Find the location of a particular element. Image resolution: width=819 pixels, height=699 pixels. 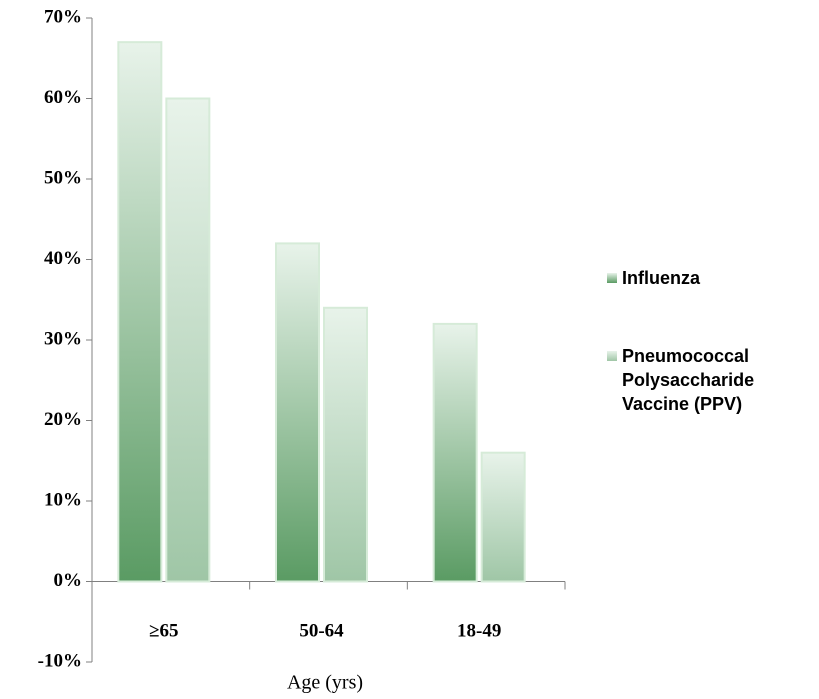

y-tick-label: 10% is located at coordinates (63, 499).